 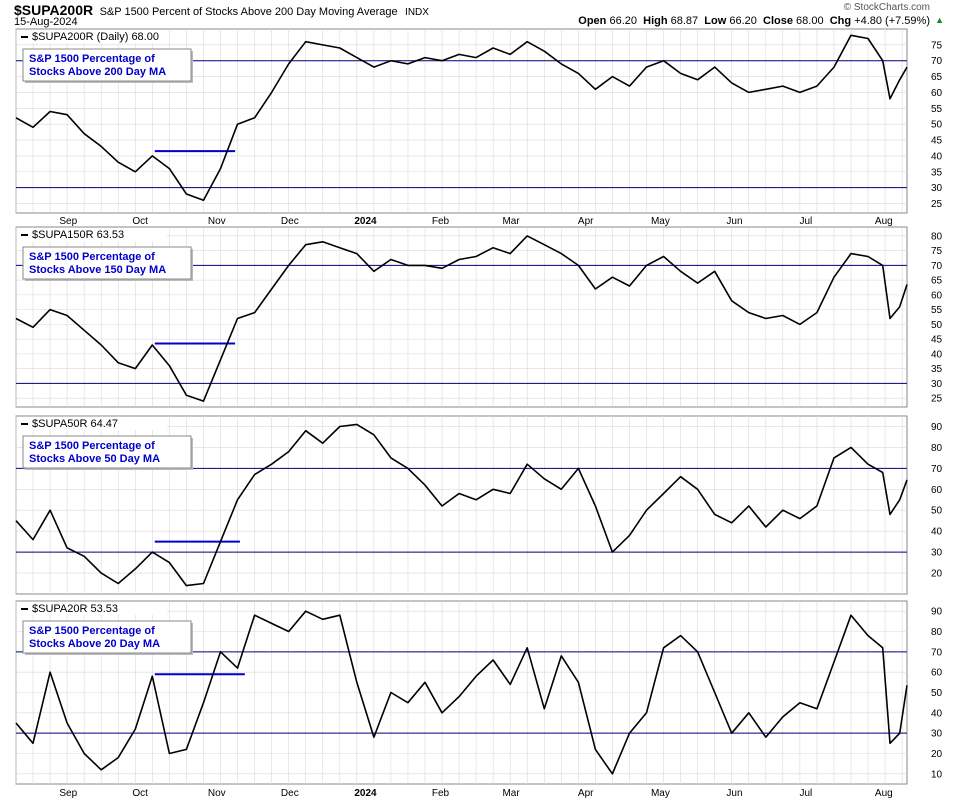 What do you see at coordinates (46, 22) in the screenshot?
I see `chart-date: 15-Aug-2024` at bounding box center [46, 22].